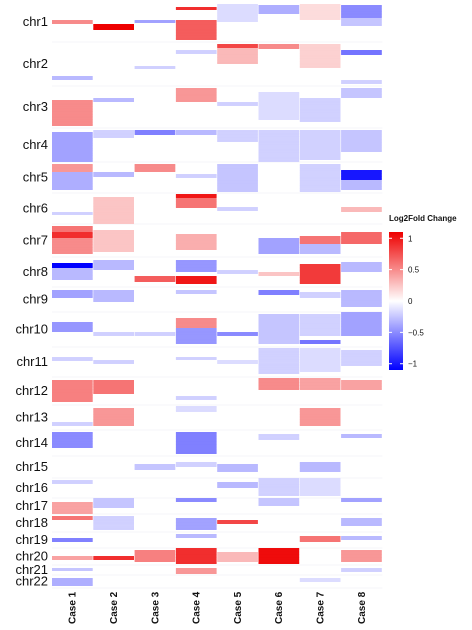 This screenshot has height=630, width=472. I want to click on case-label: Case 3, so click(155, 607).